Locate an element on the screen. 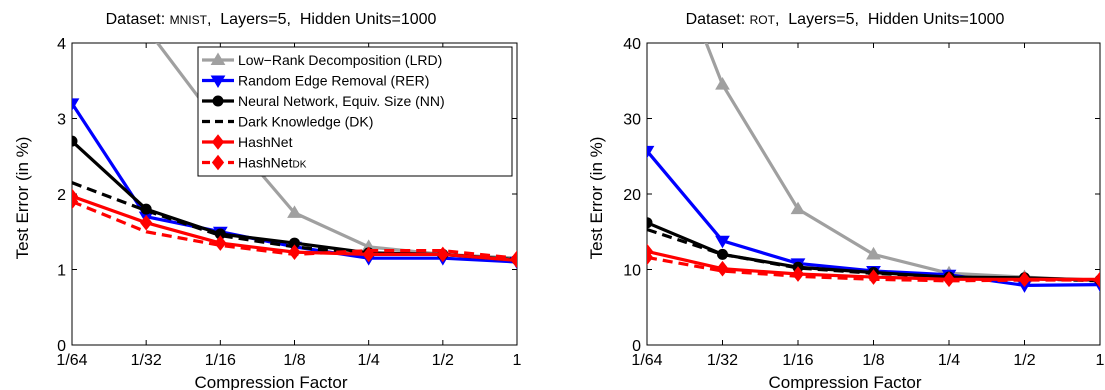 The height and width of the screenshot is (390, 1105). legend-label: Low−Rank Decomposition (LRD) is located at coordinates (340, 60).